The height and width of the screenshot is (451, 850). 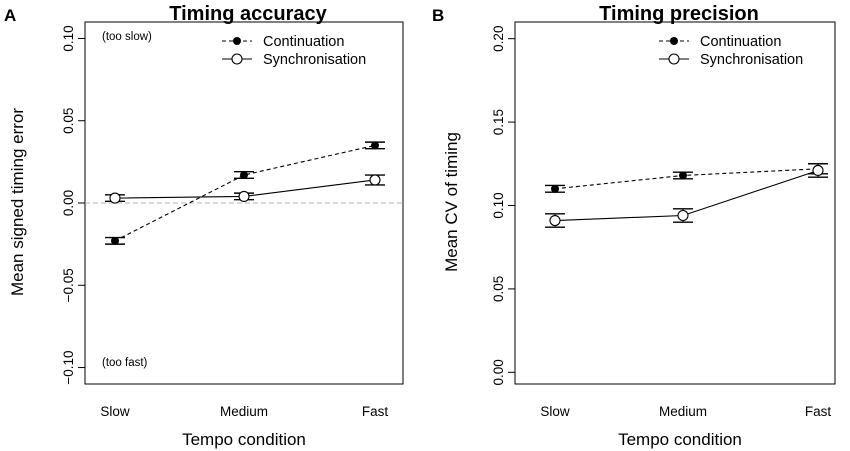 I want to click on y-tick-label: 0.15, so click(x=498, y=122).